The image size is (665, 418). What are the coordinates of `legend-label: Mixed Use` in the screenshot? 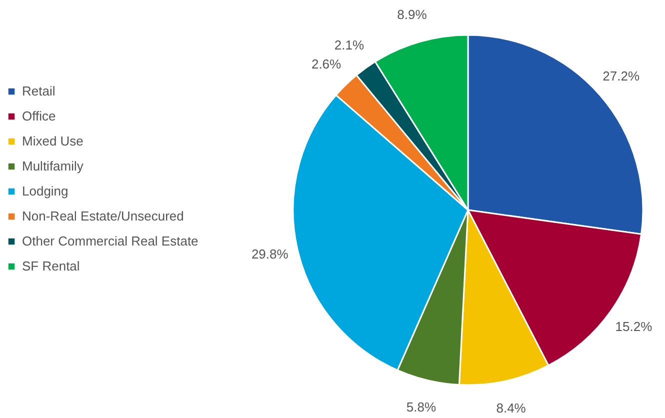 It's located at (53, 141).